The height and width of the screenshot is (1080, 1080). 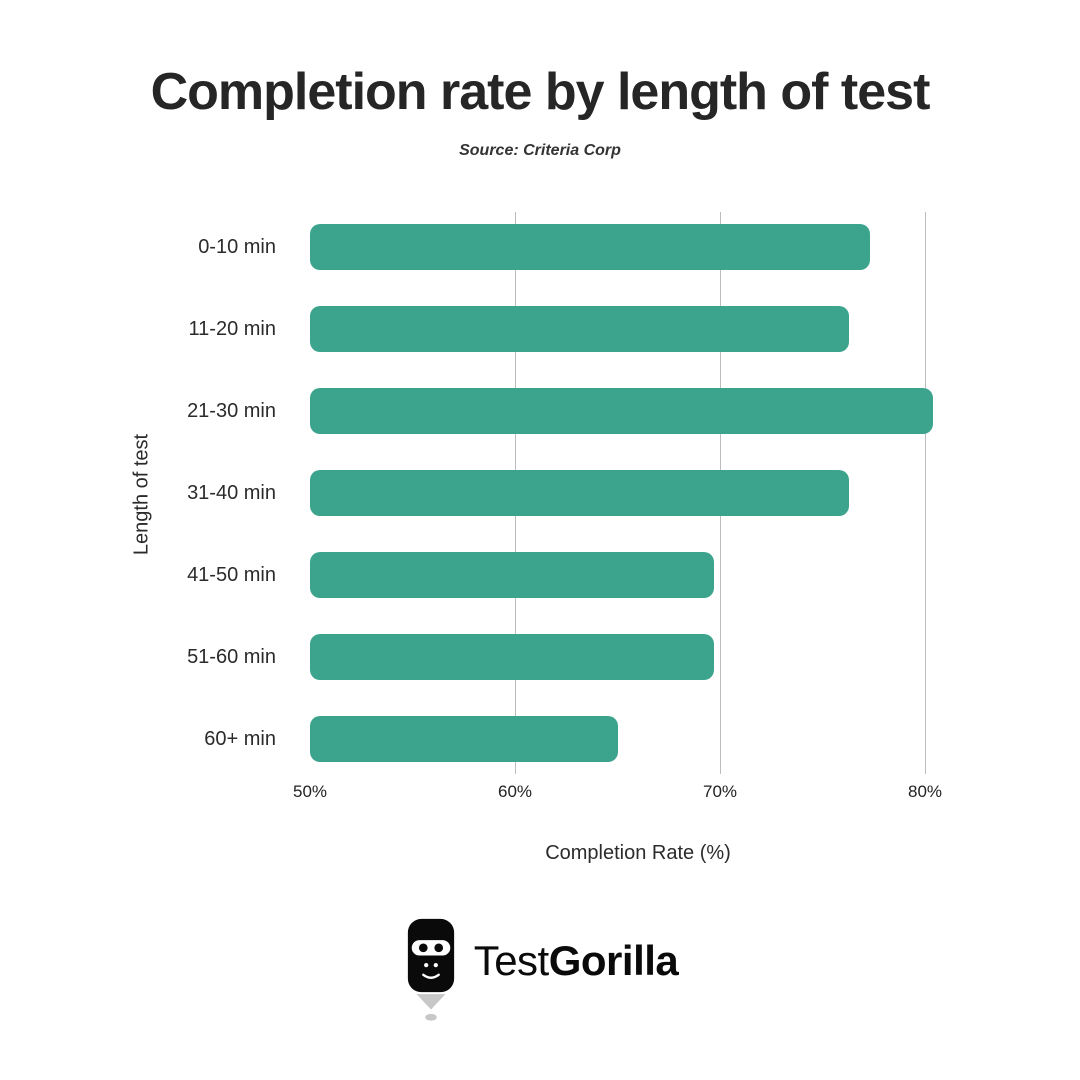 I want to click on category-label: 51-60 min, so click(x=231, y=656).